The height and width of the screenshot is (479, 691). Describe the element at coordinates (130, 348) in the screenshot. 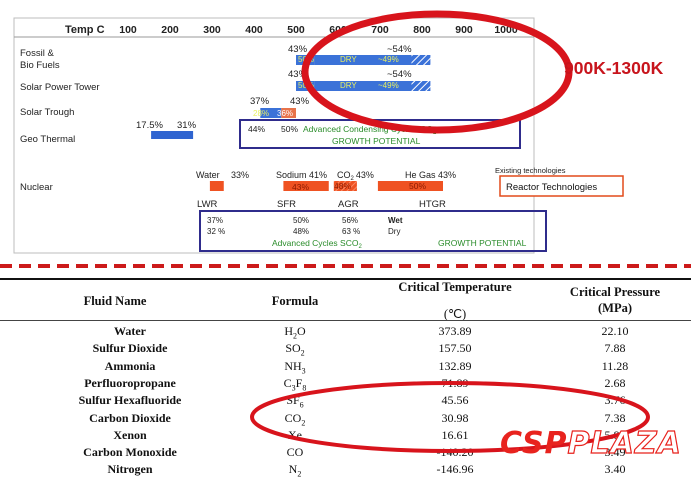

I see `fluid-name: Sulfur Dioxide` at that location.